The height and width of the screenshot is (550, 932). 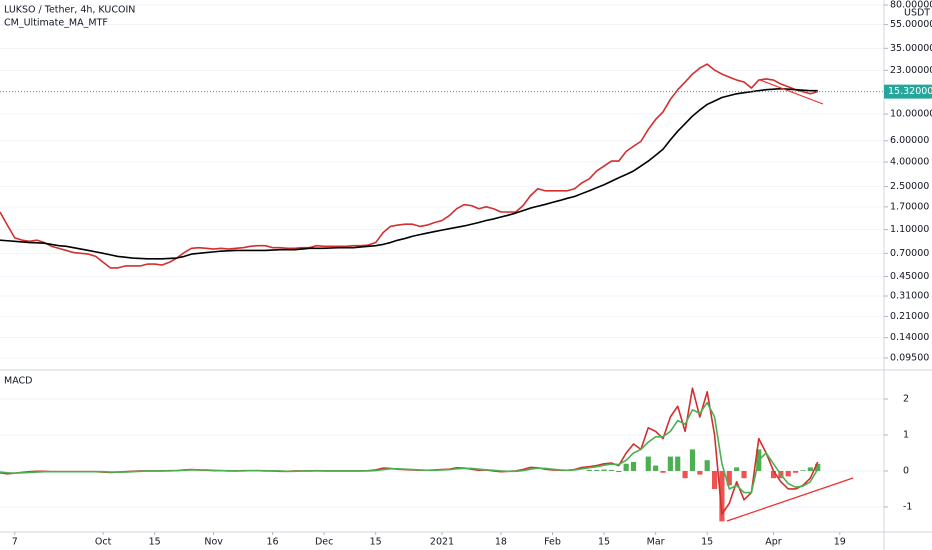 I want to click on y-tick-label: 0.45000, so click(x=909, y=276).